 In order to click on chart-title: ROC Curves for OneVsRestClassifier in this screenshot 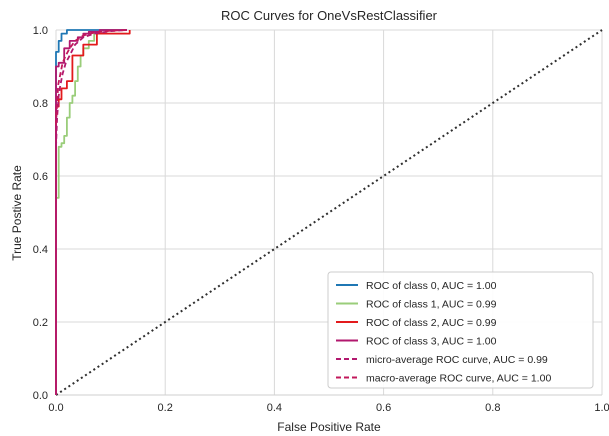, I will do `click(329, 15)`.